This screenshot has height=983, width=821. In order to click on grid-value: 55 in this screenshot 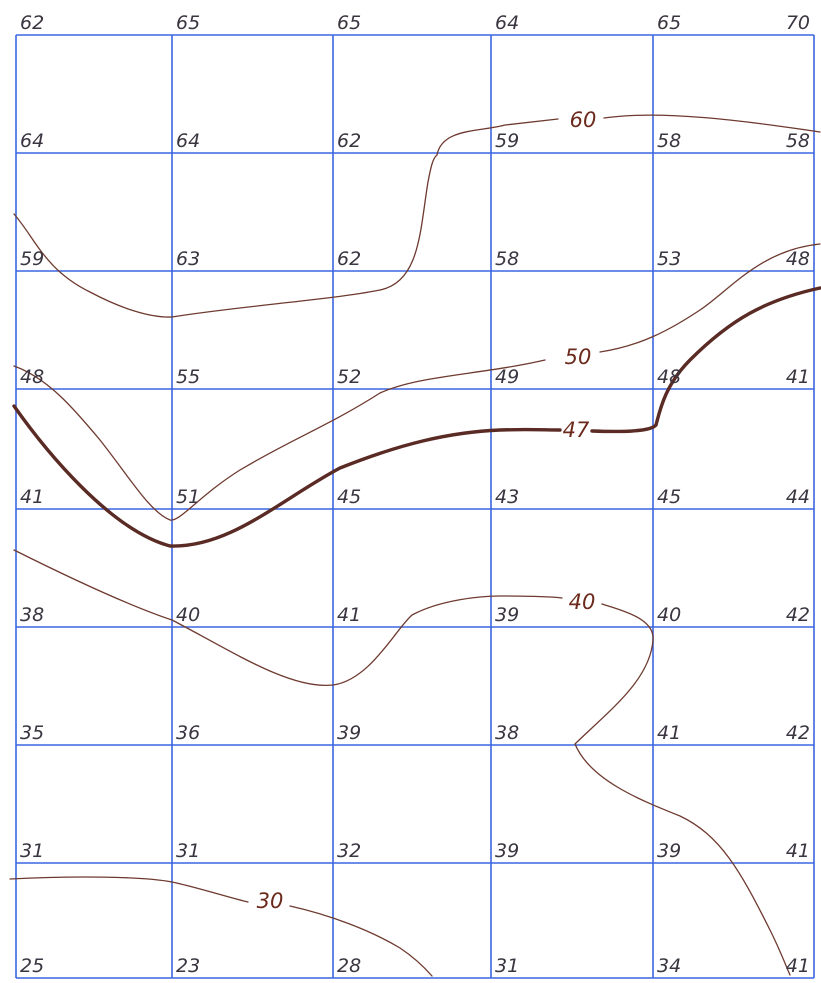, I will do `click(188, 377)`.